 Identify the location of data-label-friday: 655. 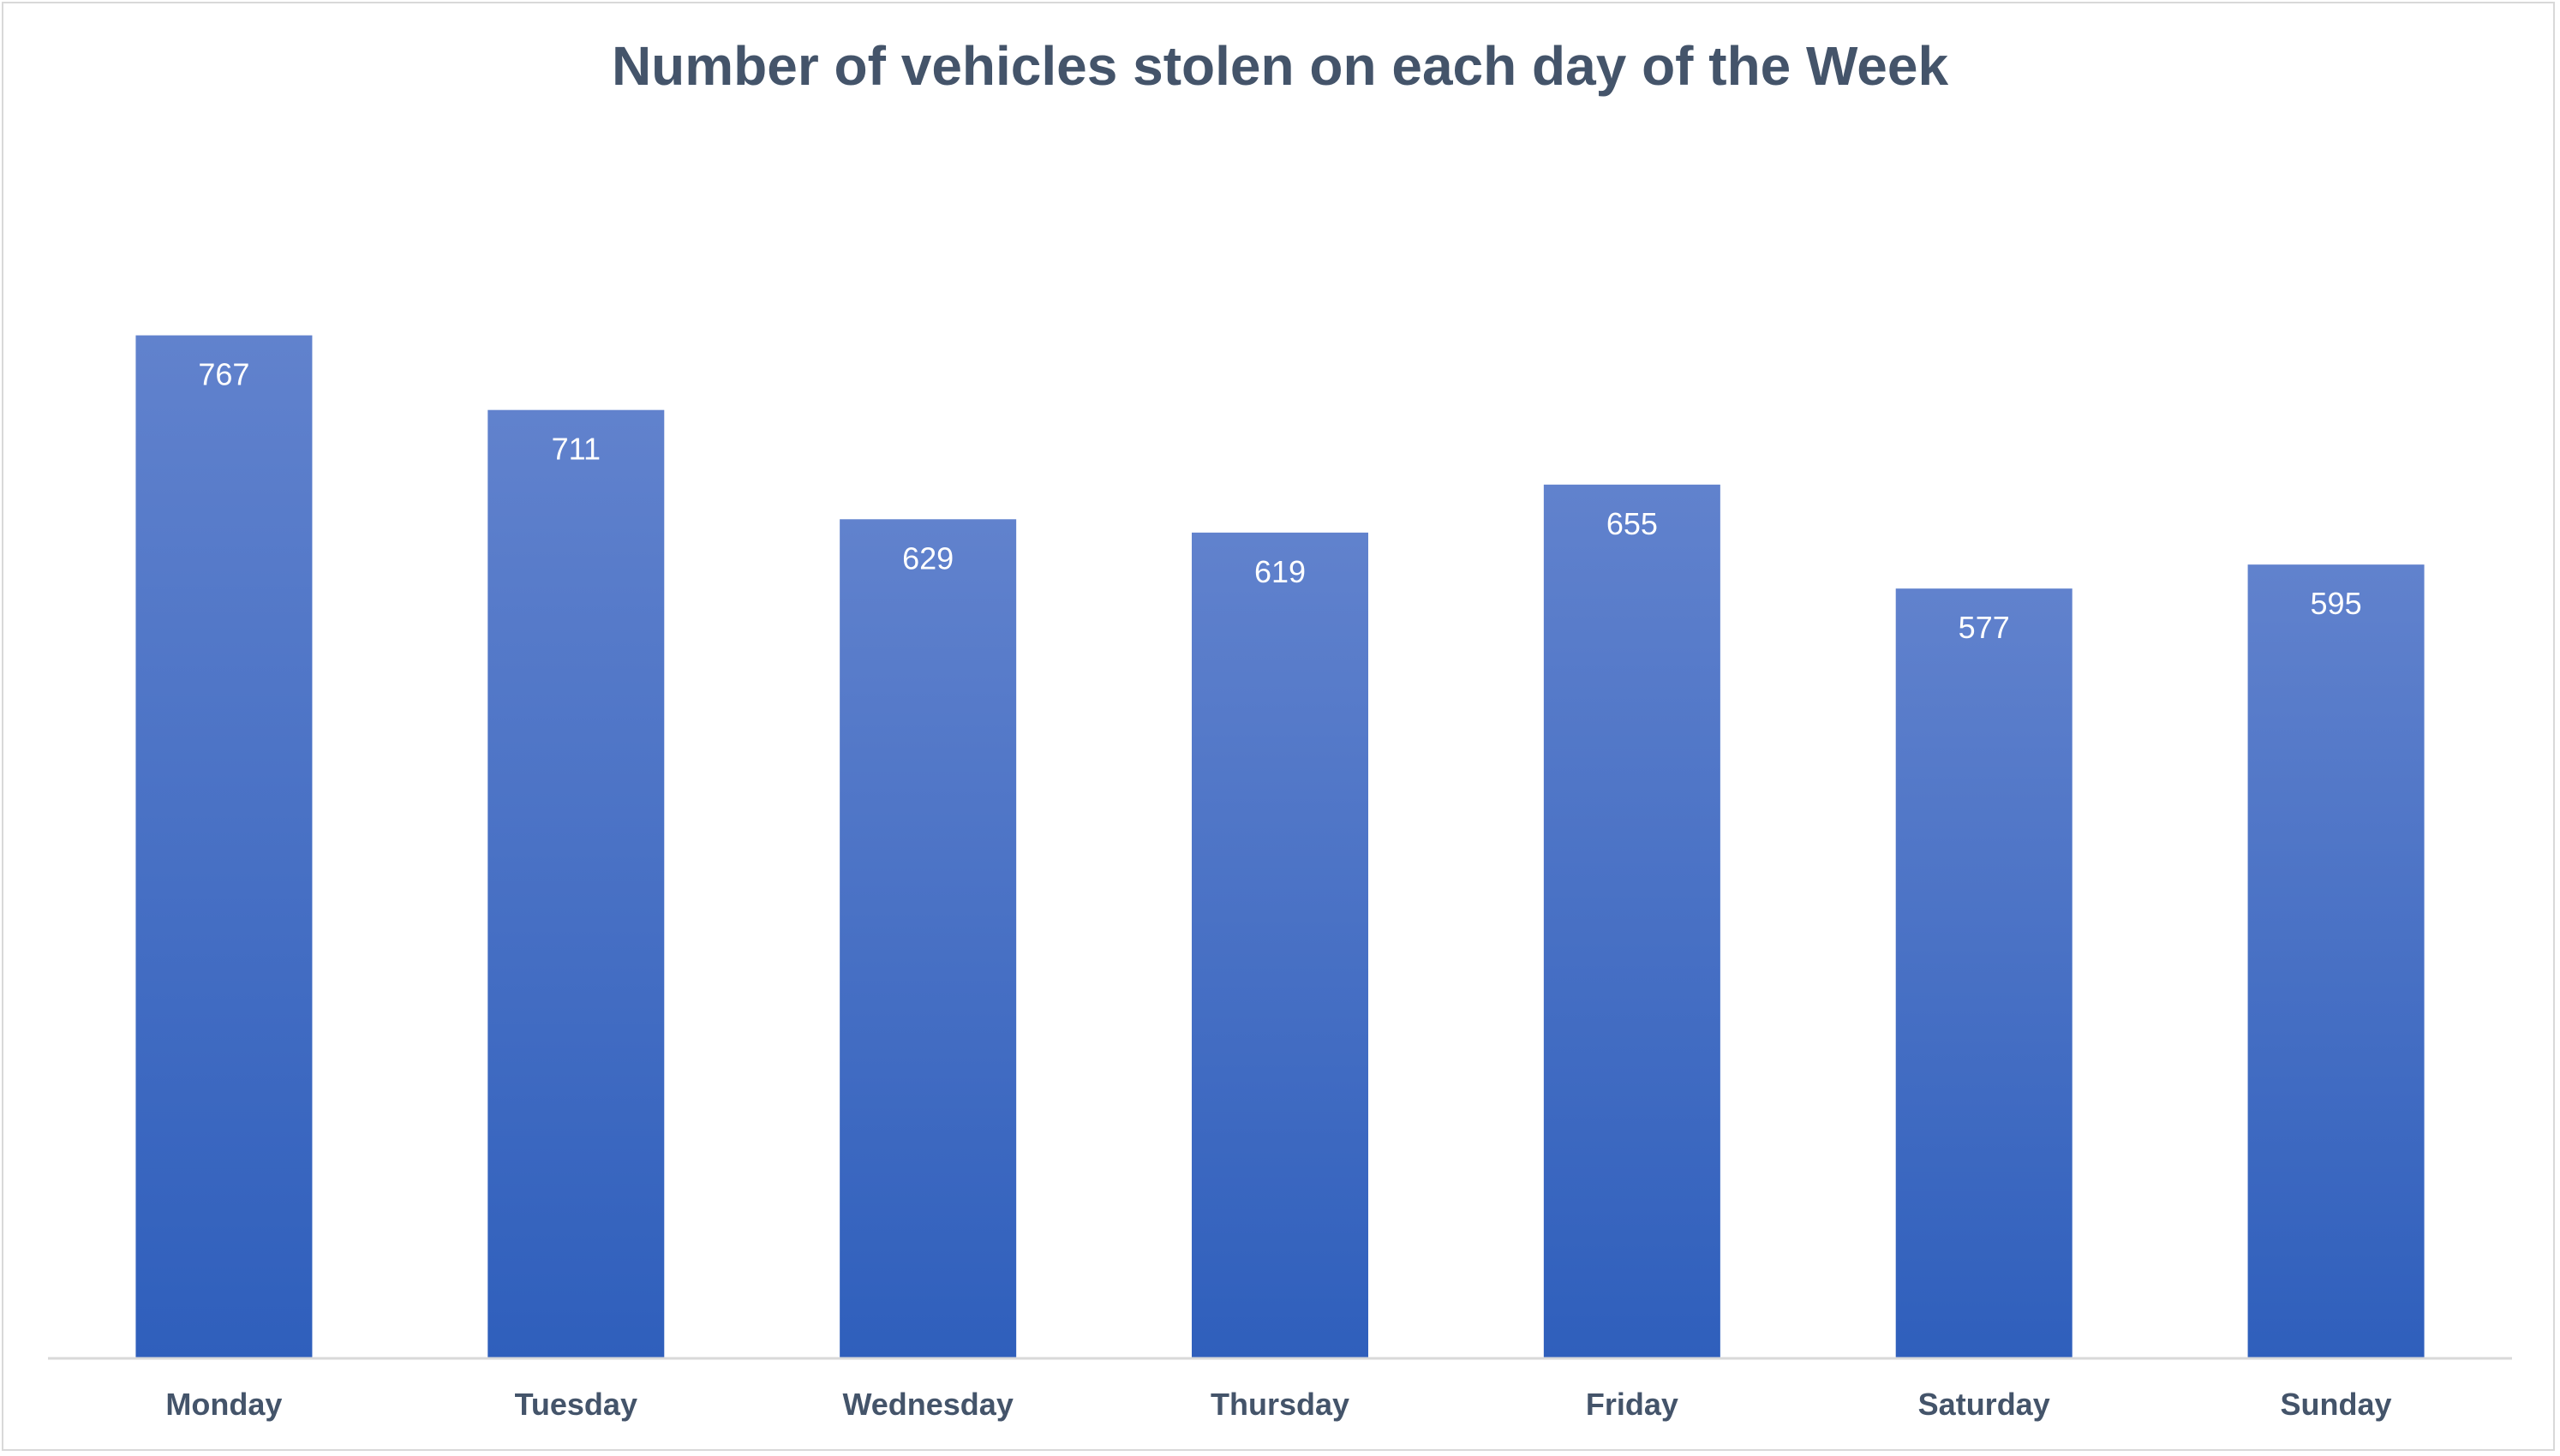
(1632, 523).